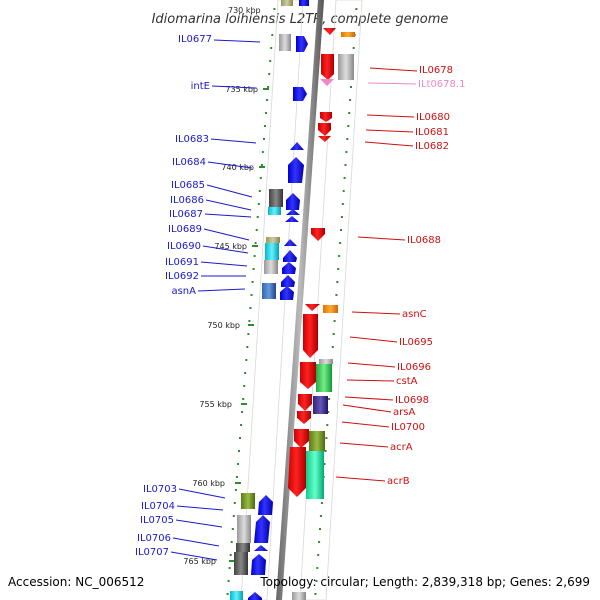 Image resolution: width=600 pixels, height=600 pixels. Describe the element at coordinates (241, 89) in the screenshot. I see `svg-text: 735 kbp` at that location.